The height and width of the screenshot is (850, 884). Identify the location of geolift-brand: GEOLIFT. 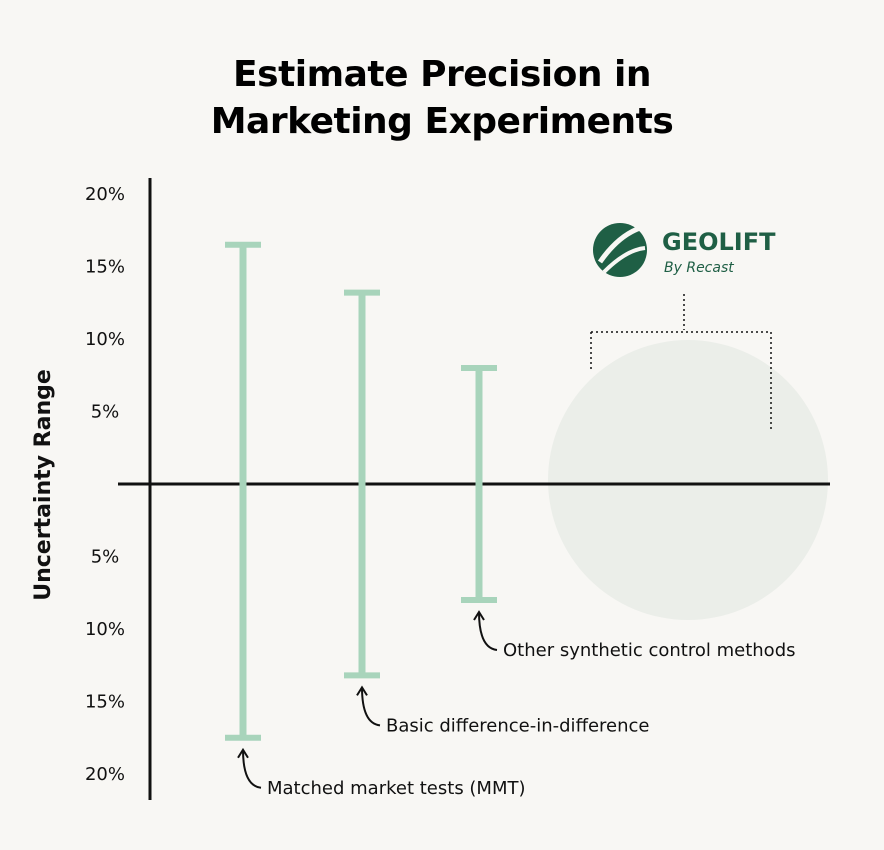
(719, 242).